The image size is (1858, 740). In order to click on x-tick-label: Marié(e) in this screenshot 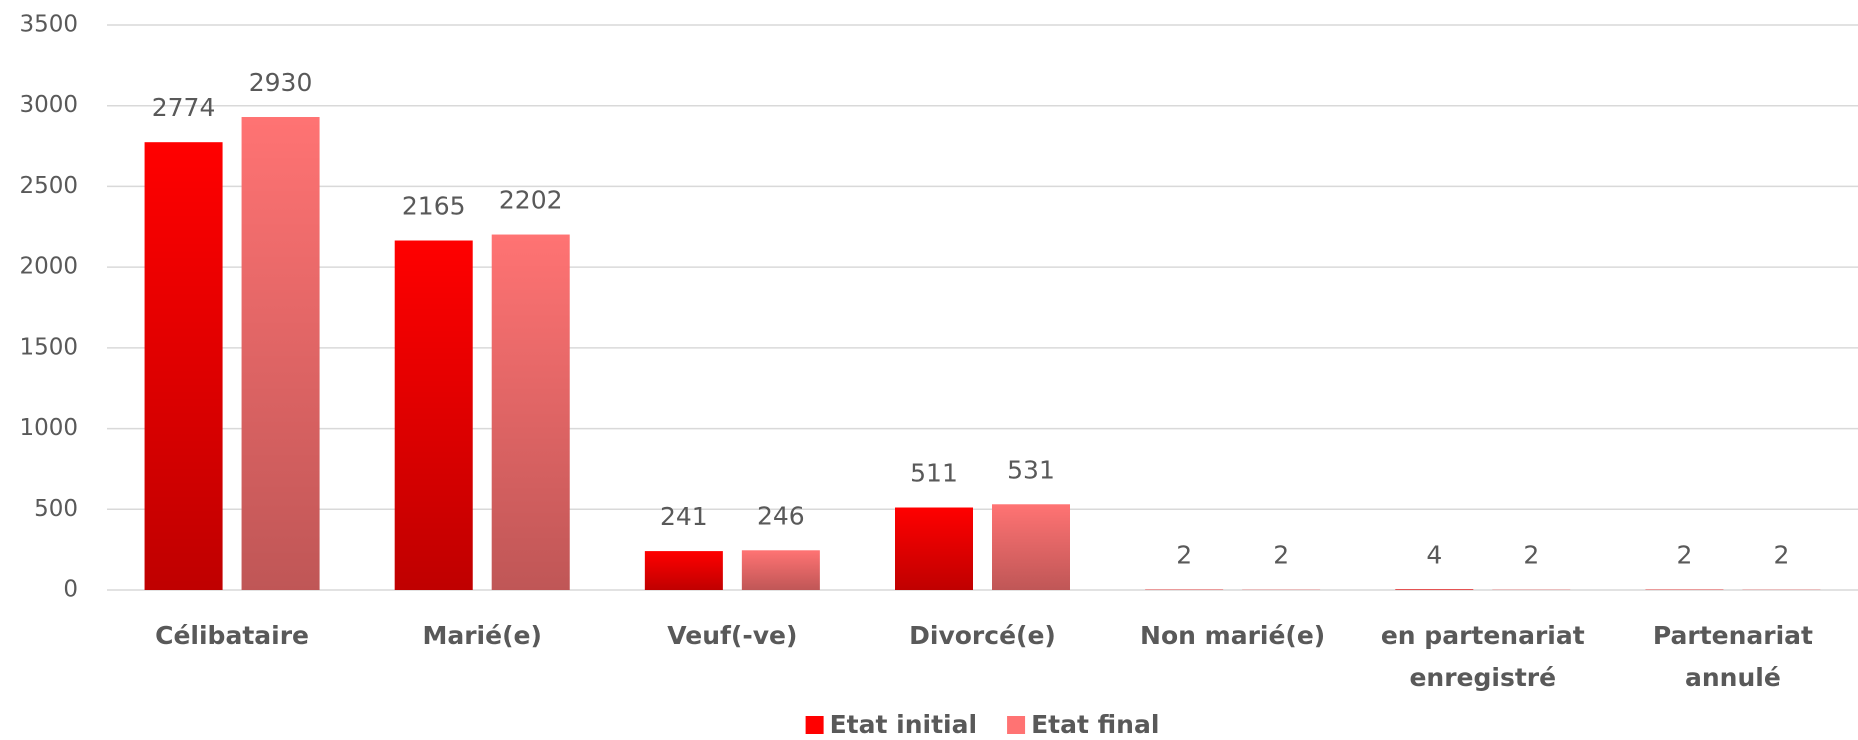, I will do `click(482, 635)`.